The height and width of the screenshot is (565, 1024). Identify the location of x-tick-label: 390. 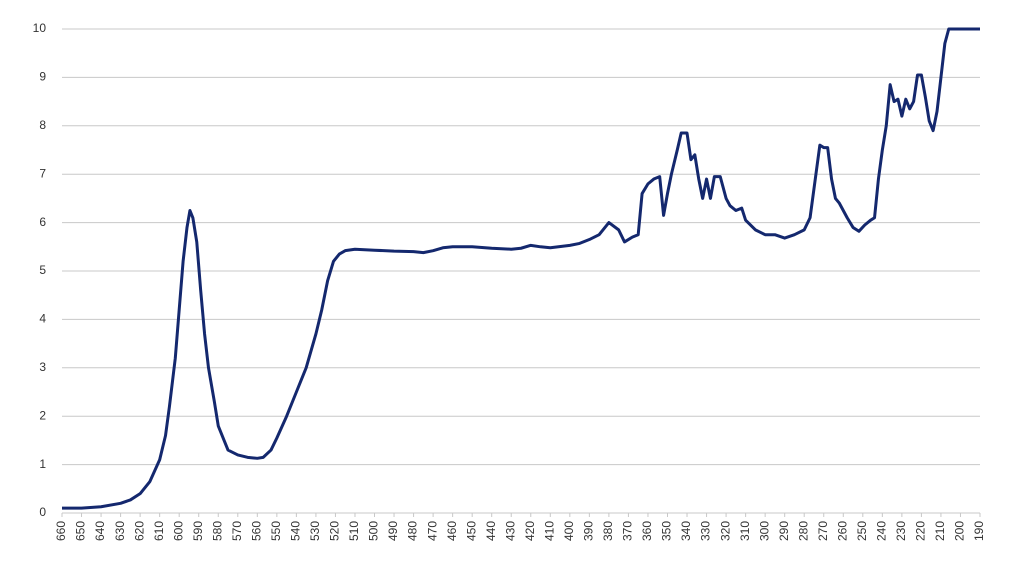
(589, 531).